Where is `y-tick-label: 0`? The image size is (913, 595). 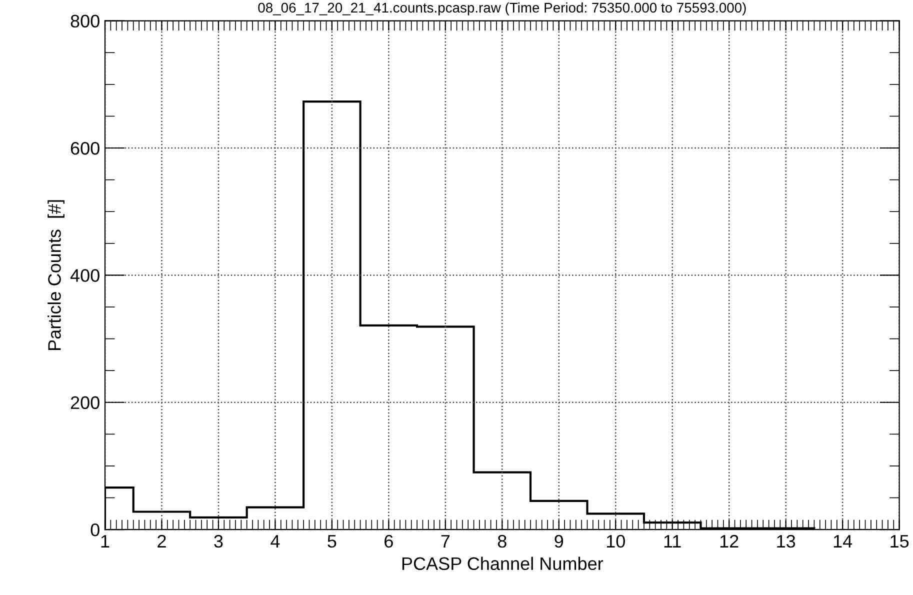 y-tick-label: 0 is located at coordinates (95, 529).